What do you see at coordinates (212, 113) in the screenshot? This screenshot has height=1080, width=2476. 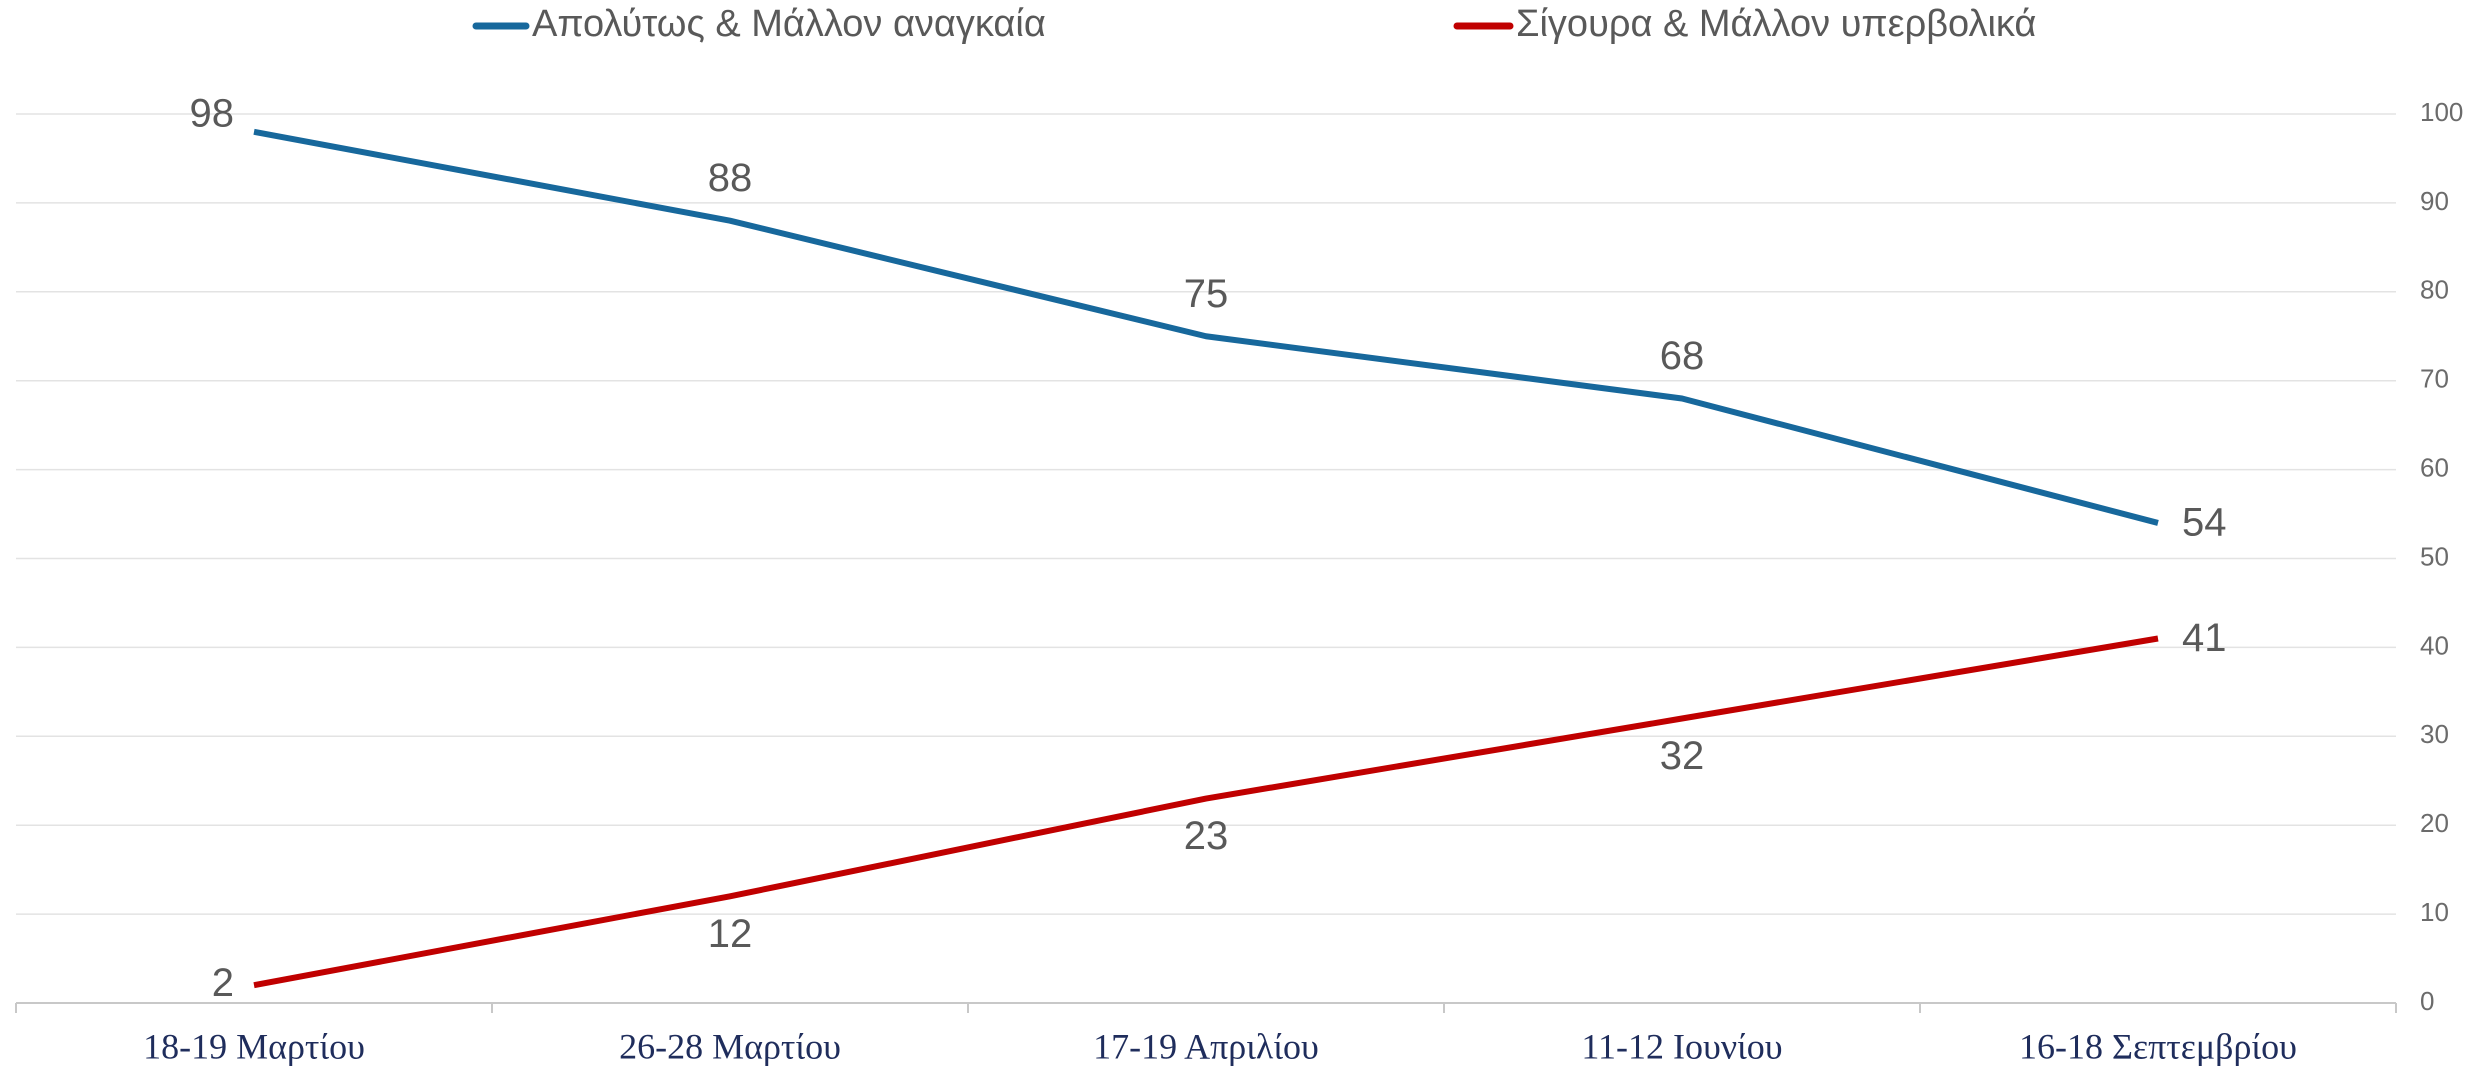 I see `data-label: 98` at bounding box center [212, 113].